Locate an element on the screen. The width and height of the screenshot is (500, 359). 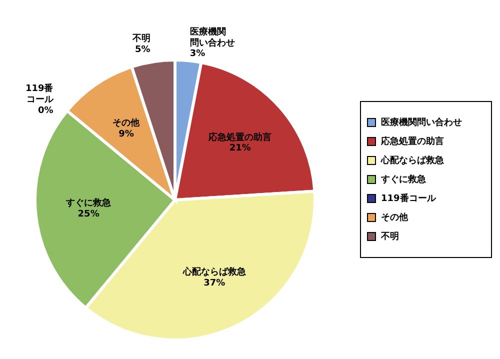
slice-label: 応急処置の助言 is located at coordinates (240, 137).